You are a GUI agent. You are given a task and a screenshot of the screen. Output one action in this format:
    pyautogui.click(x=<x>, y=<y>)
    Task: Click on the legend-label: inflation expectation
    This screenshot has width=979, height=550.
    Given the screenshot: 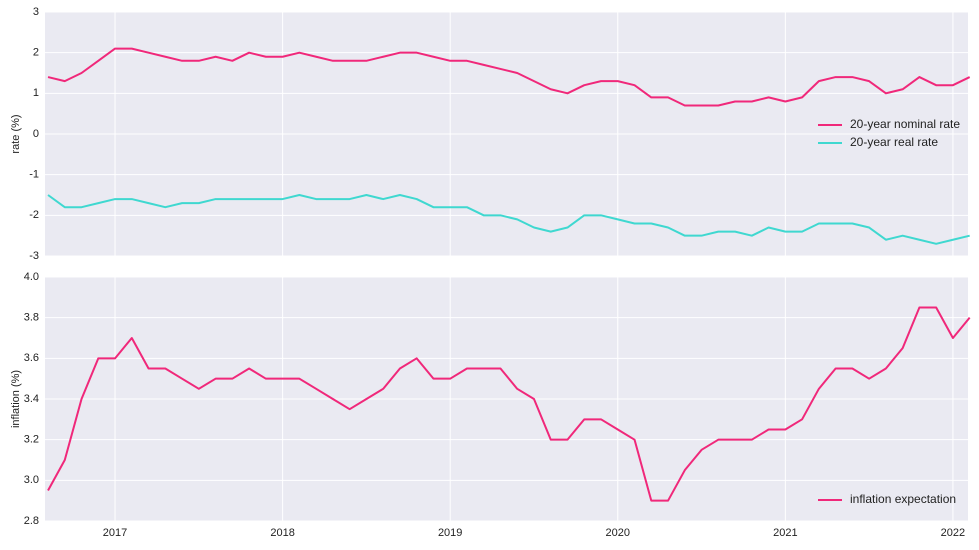 What is the action you would take?
    pyautogui.click(x=903, y=499)
    